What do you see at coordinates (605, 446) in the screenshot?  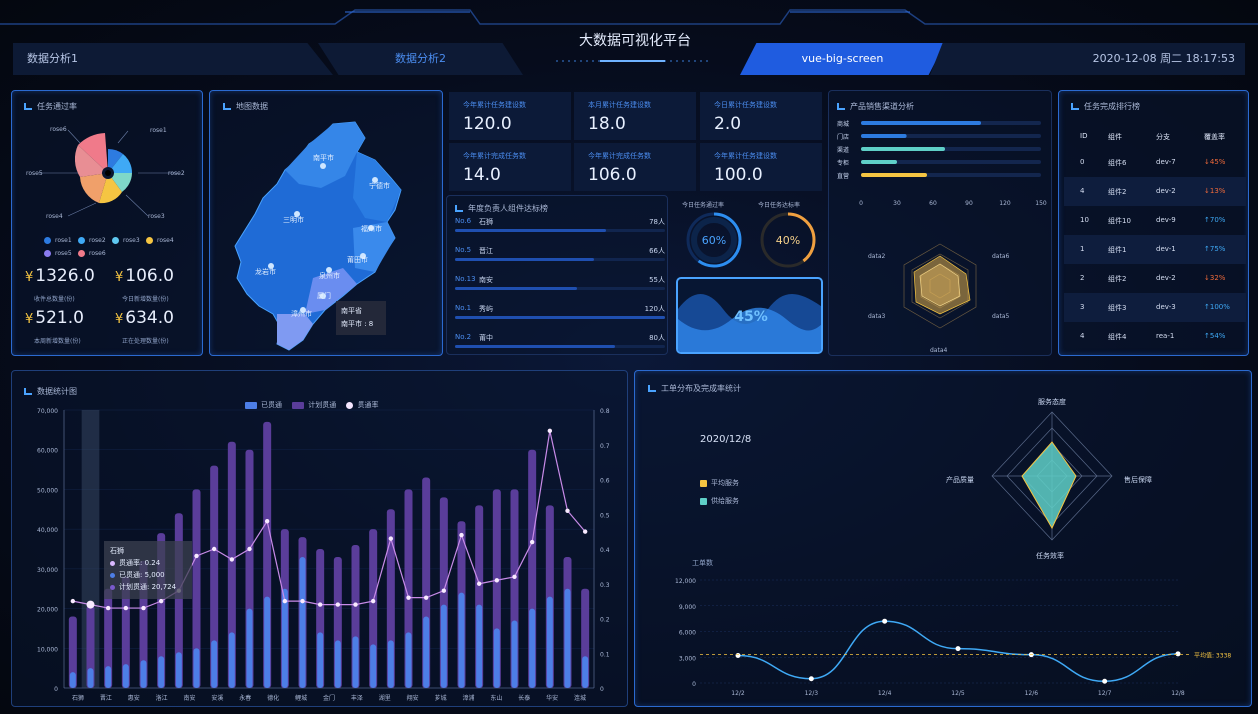 I see `y2-tick-label: 0.7` at bounding box center [605, 446].